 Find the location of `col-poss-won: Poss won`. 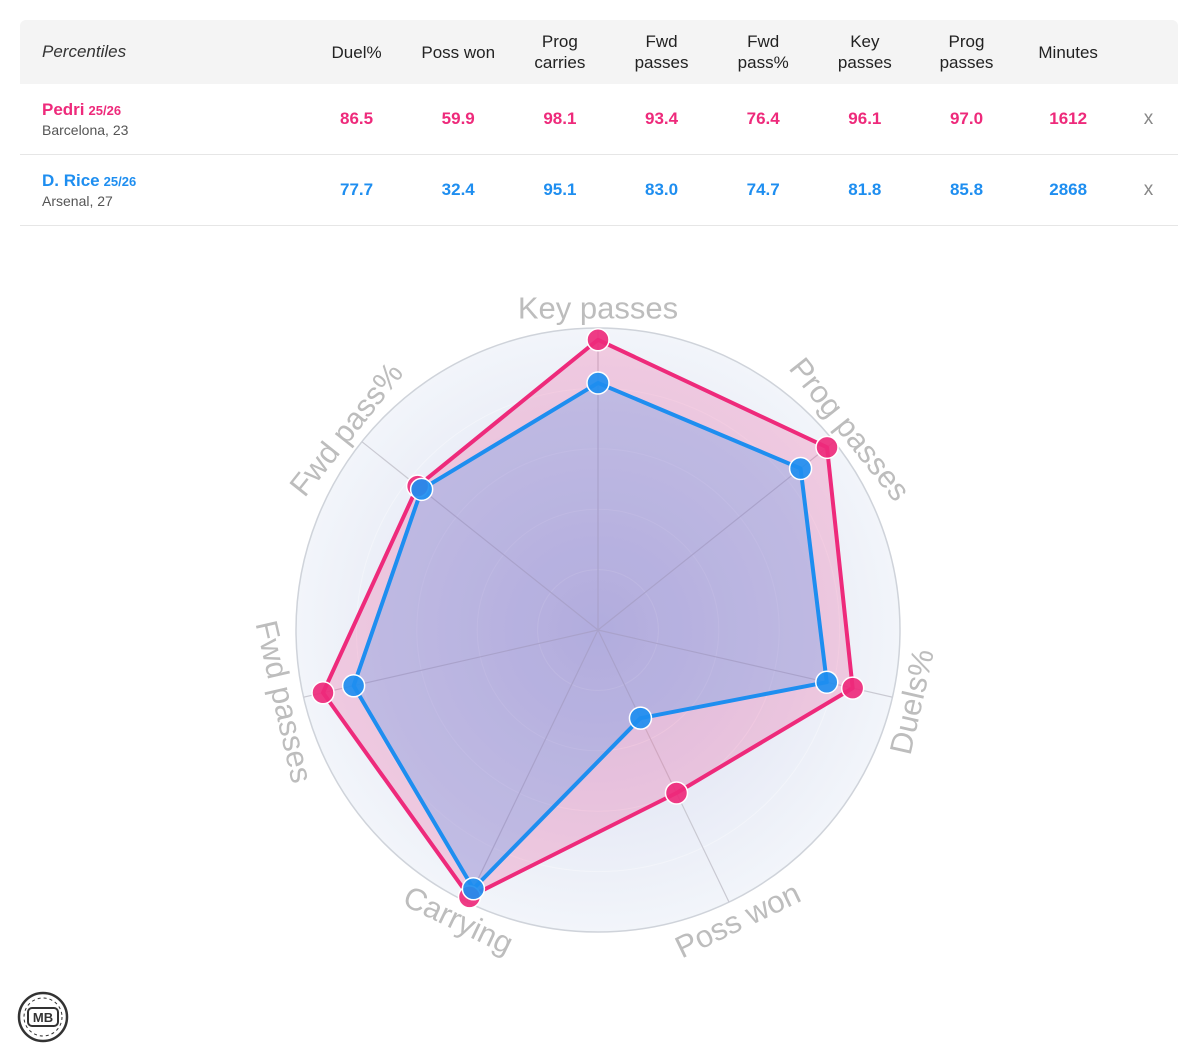

col-poss-won: Poss won is located at coordinates (458, 52).